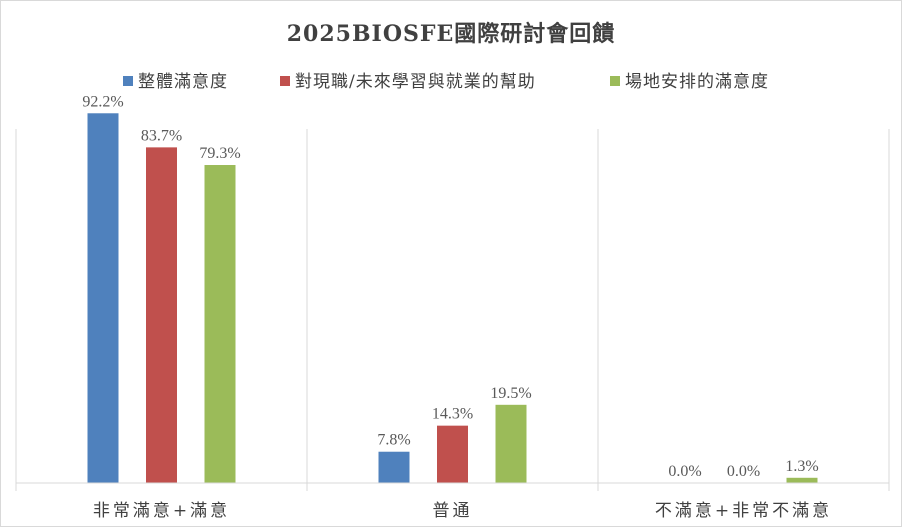 The height and width of the screenshot is (531, 902). What do you see at coordinates (697, 82) in the screenshot?
I see `legend-label-3: 場地安排的滿意度` at bounding box center [697, 82].